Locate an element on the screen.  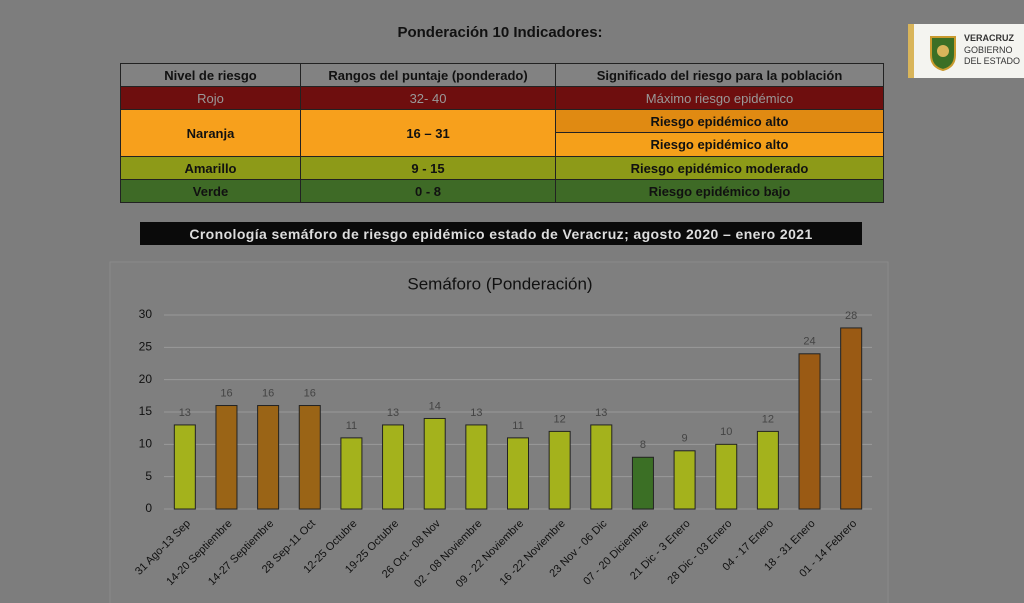
table-cell: Naranja is located at coordinates (210, 133).